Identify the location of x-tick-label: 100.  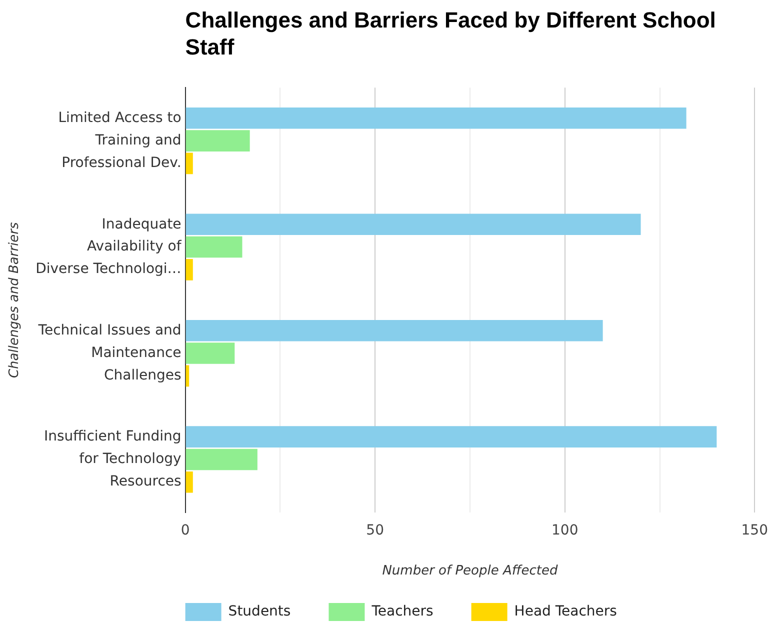
(564, 530).